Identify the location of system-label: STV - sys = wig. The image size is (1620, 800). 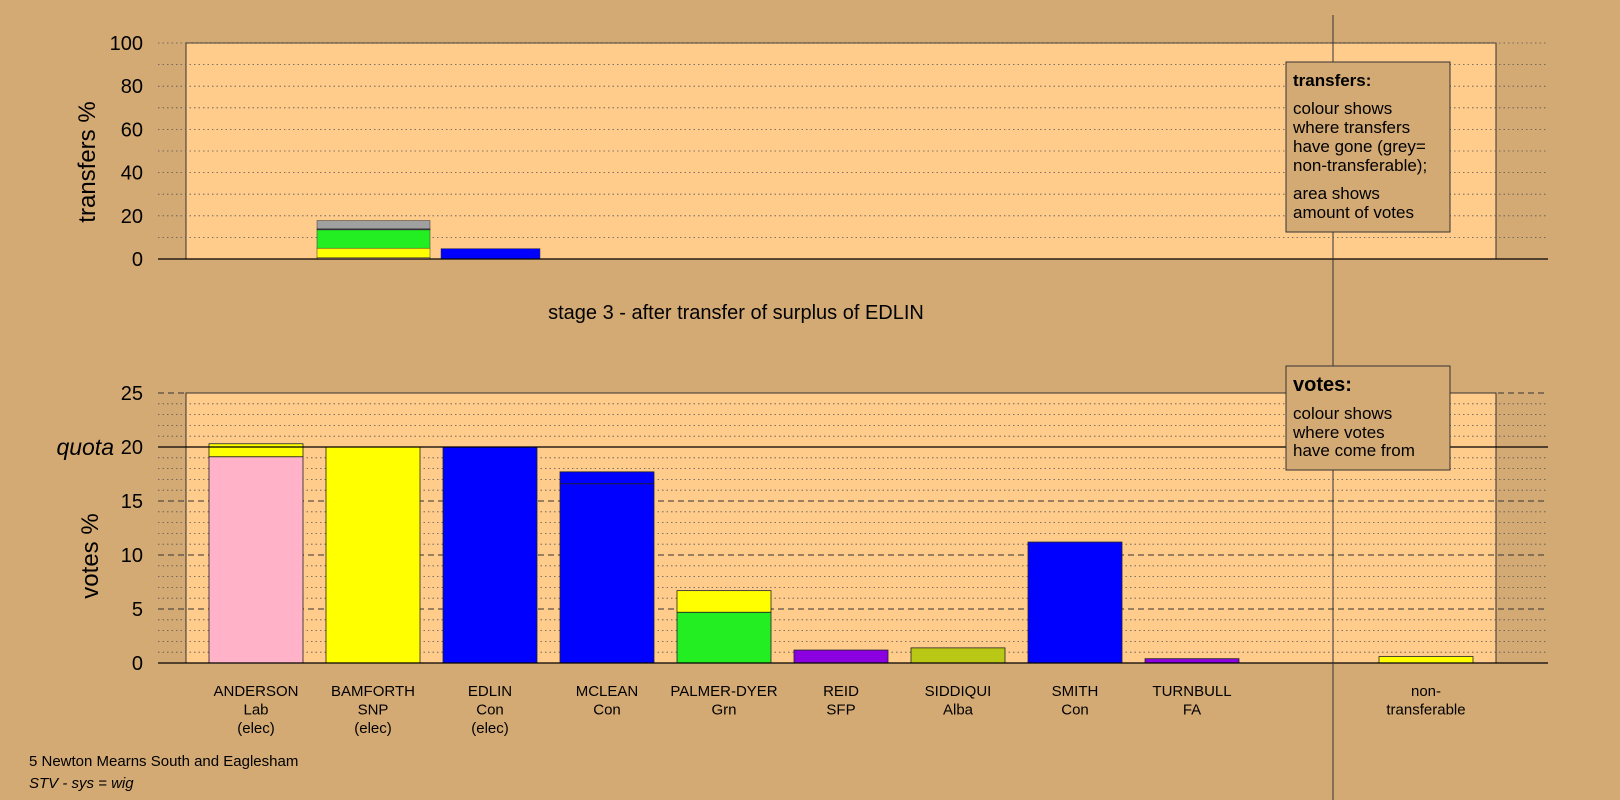
(81, 783).